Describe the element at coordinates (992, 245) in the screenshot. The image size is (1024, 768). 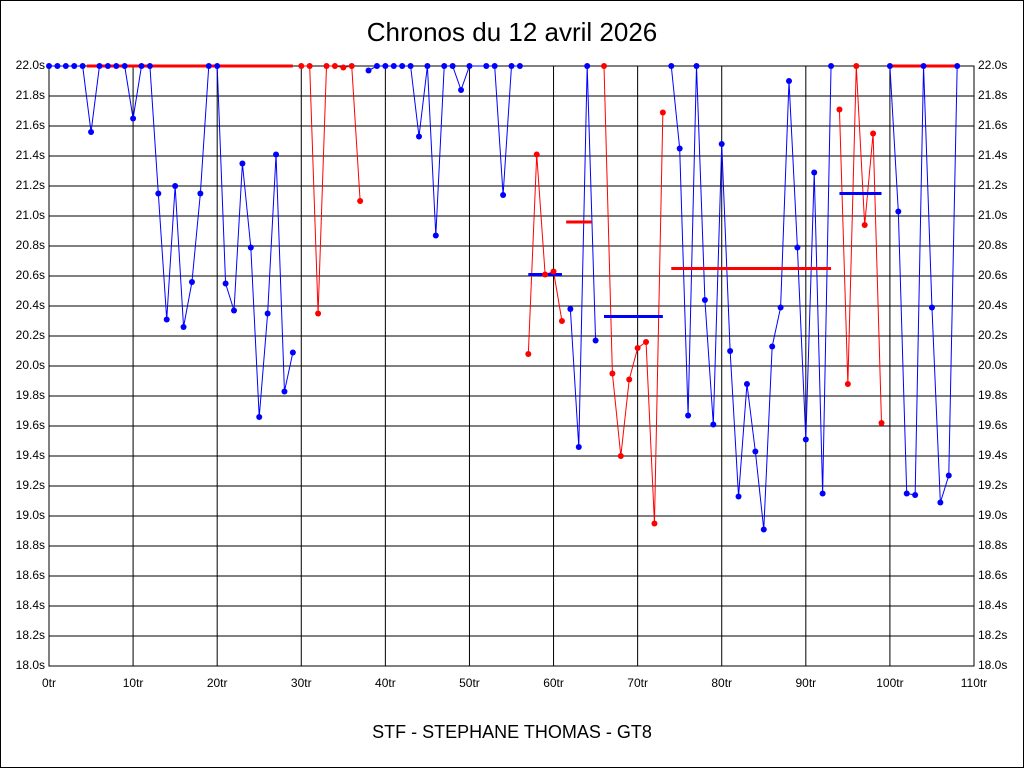
I see `y2-tick-label: 20.8s` at that location.